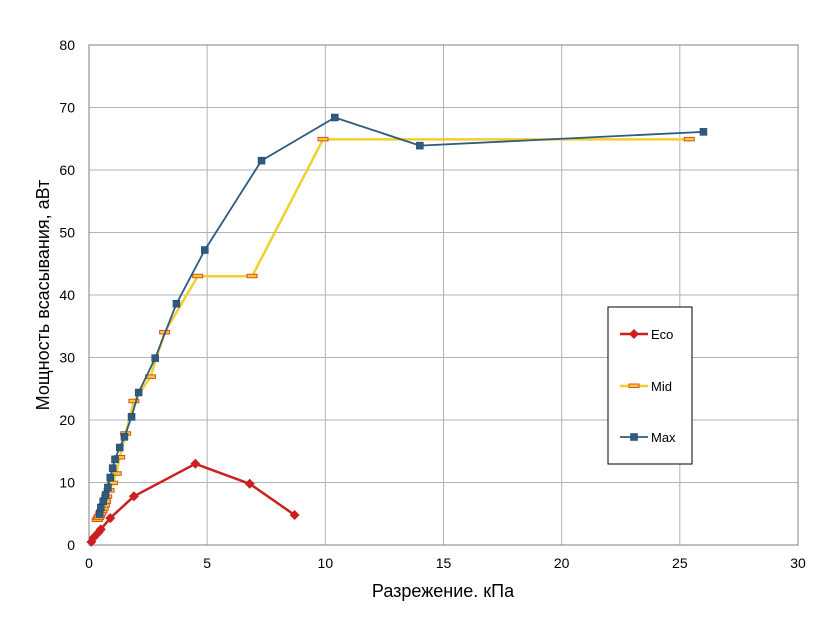 This screenshot has width=820, height=620. What do you see at coordinates (562, 563) in the screenshot?
I see `x-tick-label: 20` at bounding box center [562, 563].